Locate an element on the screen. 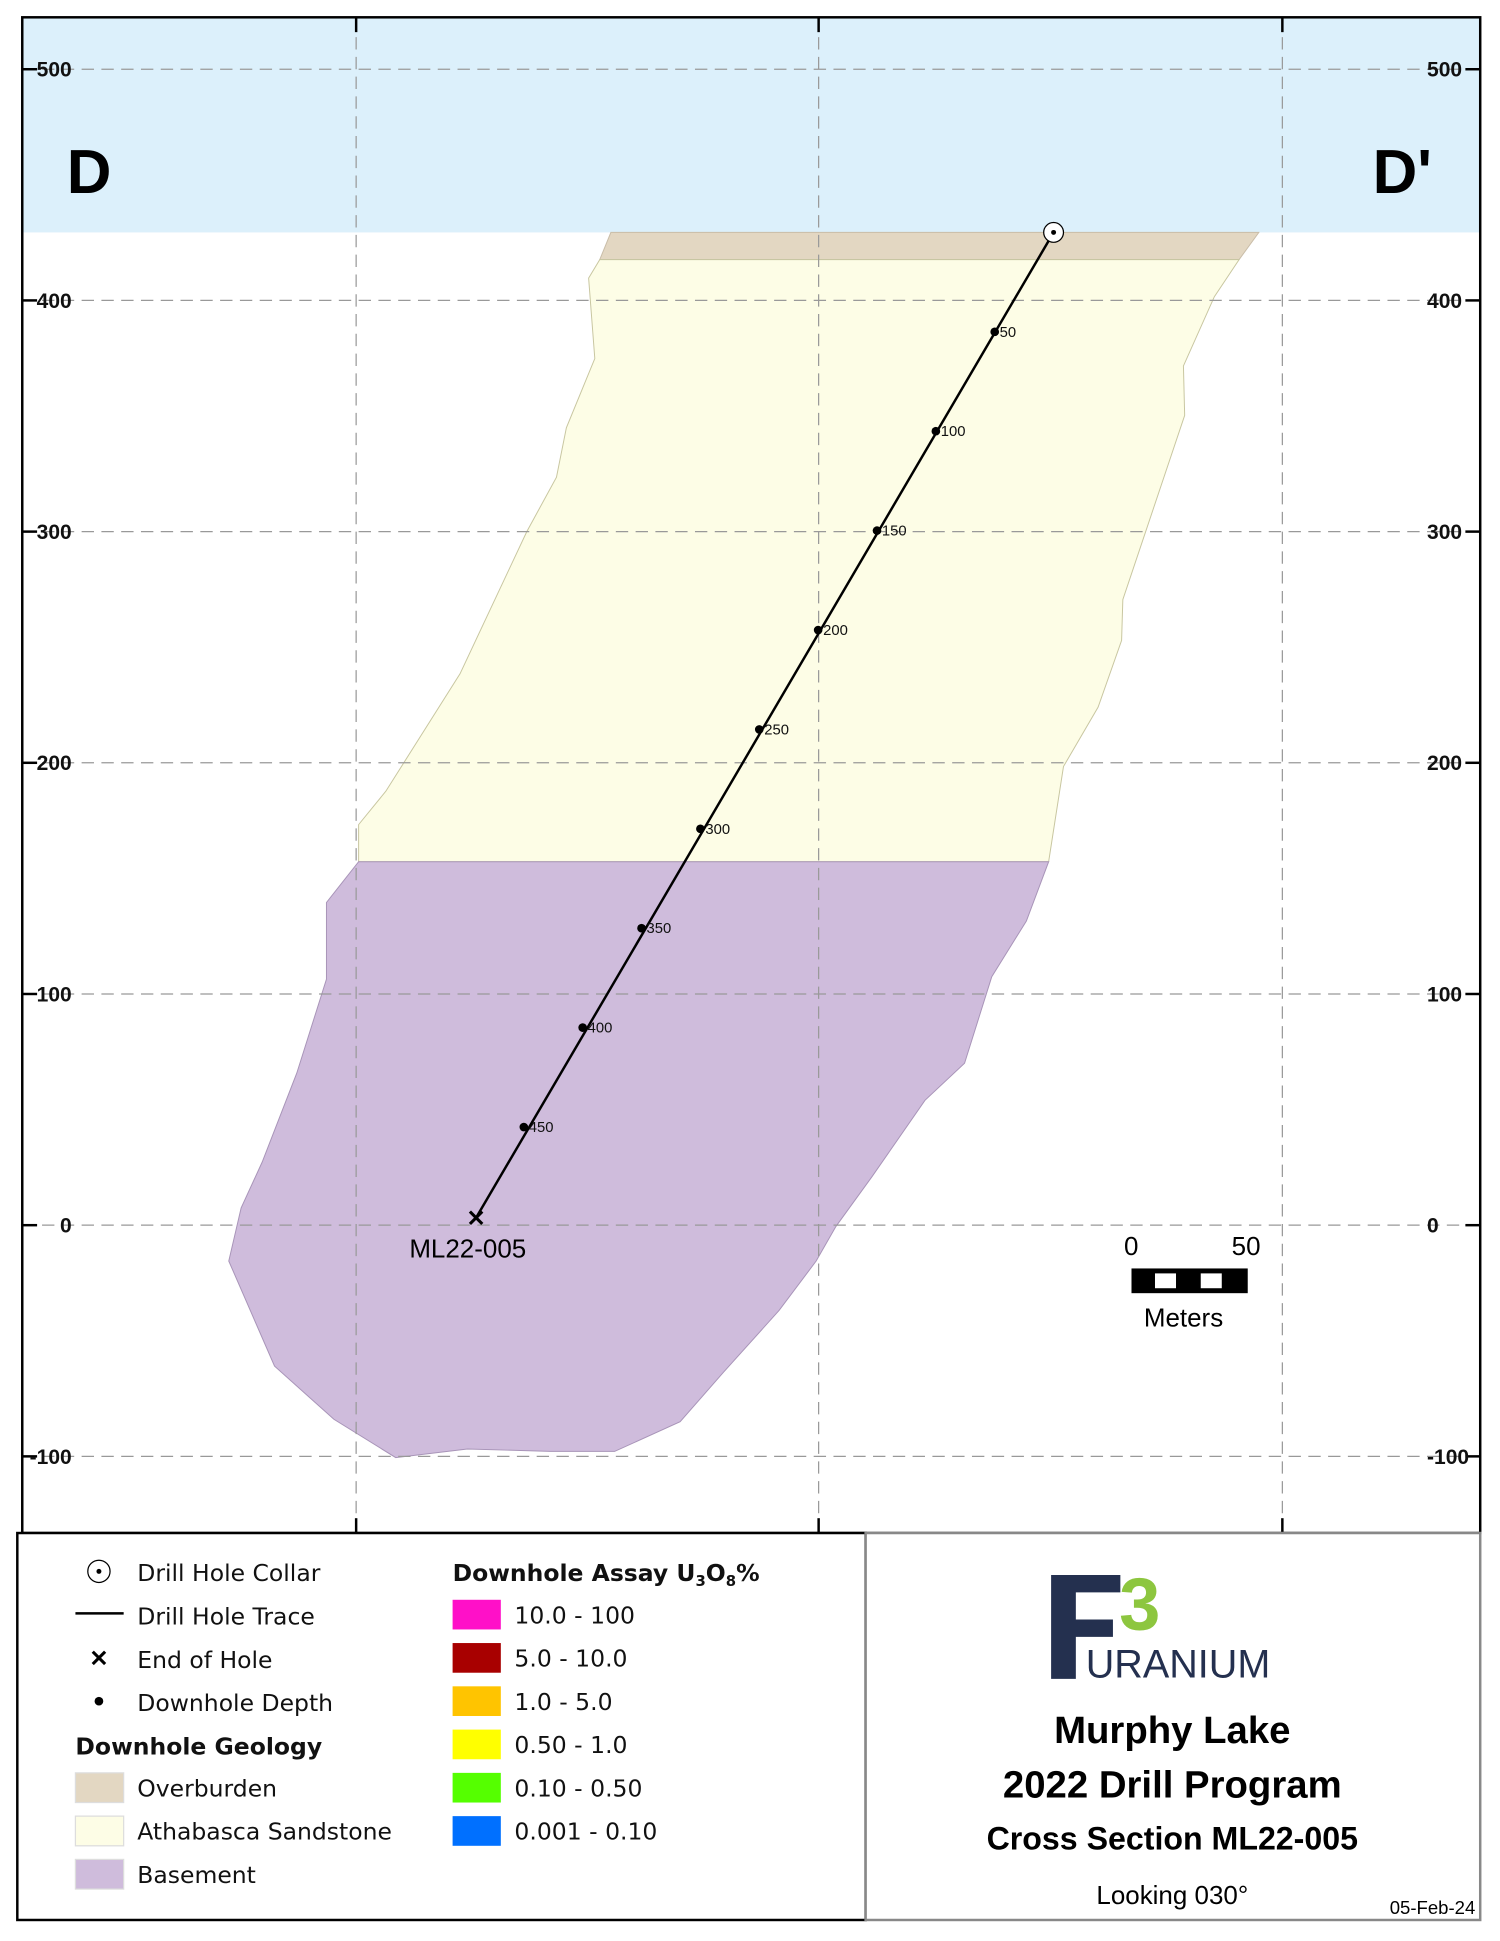  looking-direction: Looking 030° is located at coordinates (1172, 1895).